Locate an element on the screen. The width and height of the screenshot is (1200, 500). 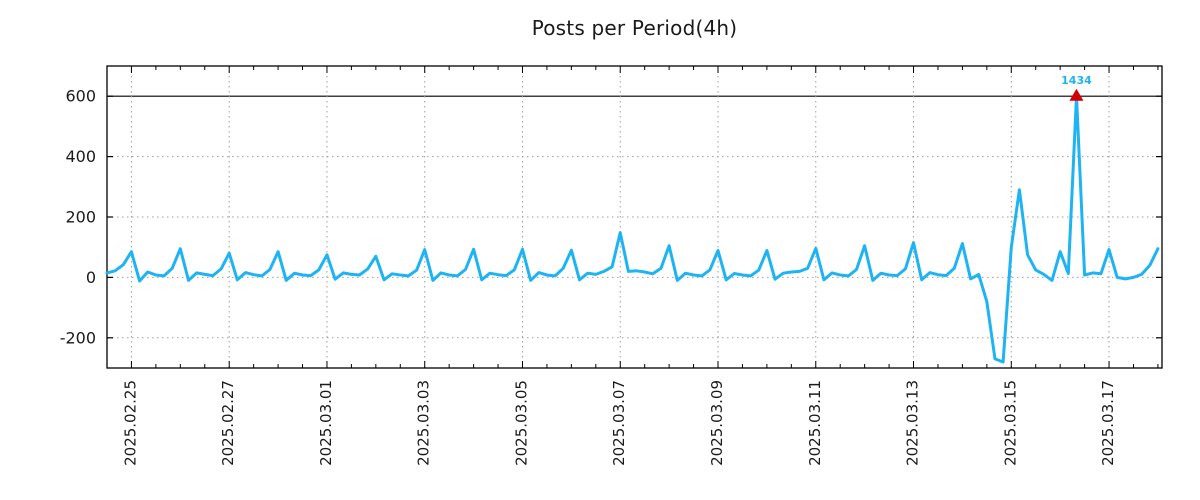
y-tick-label: 600 is located at coordinates (80, 96).